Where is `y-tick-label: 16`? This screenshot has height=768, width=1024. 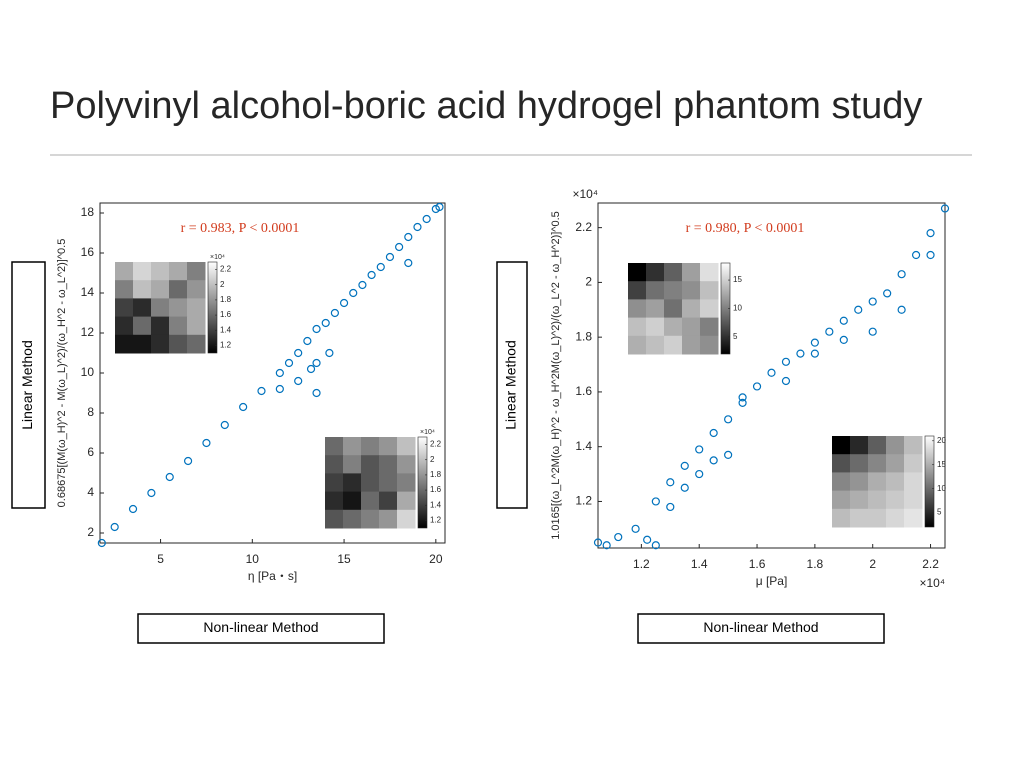
y-tick-label: 16 is located at coordinates (88, 252).